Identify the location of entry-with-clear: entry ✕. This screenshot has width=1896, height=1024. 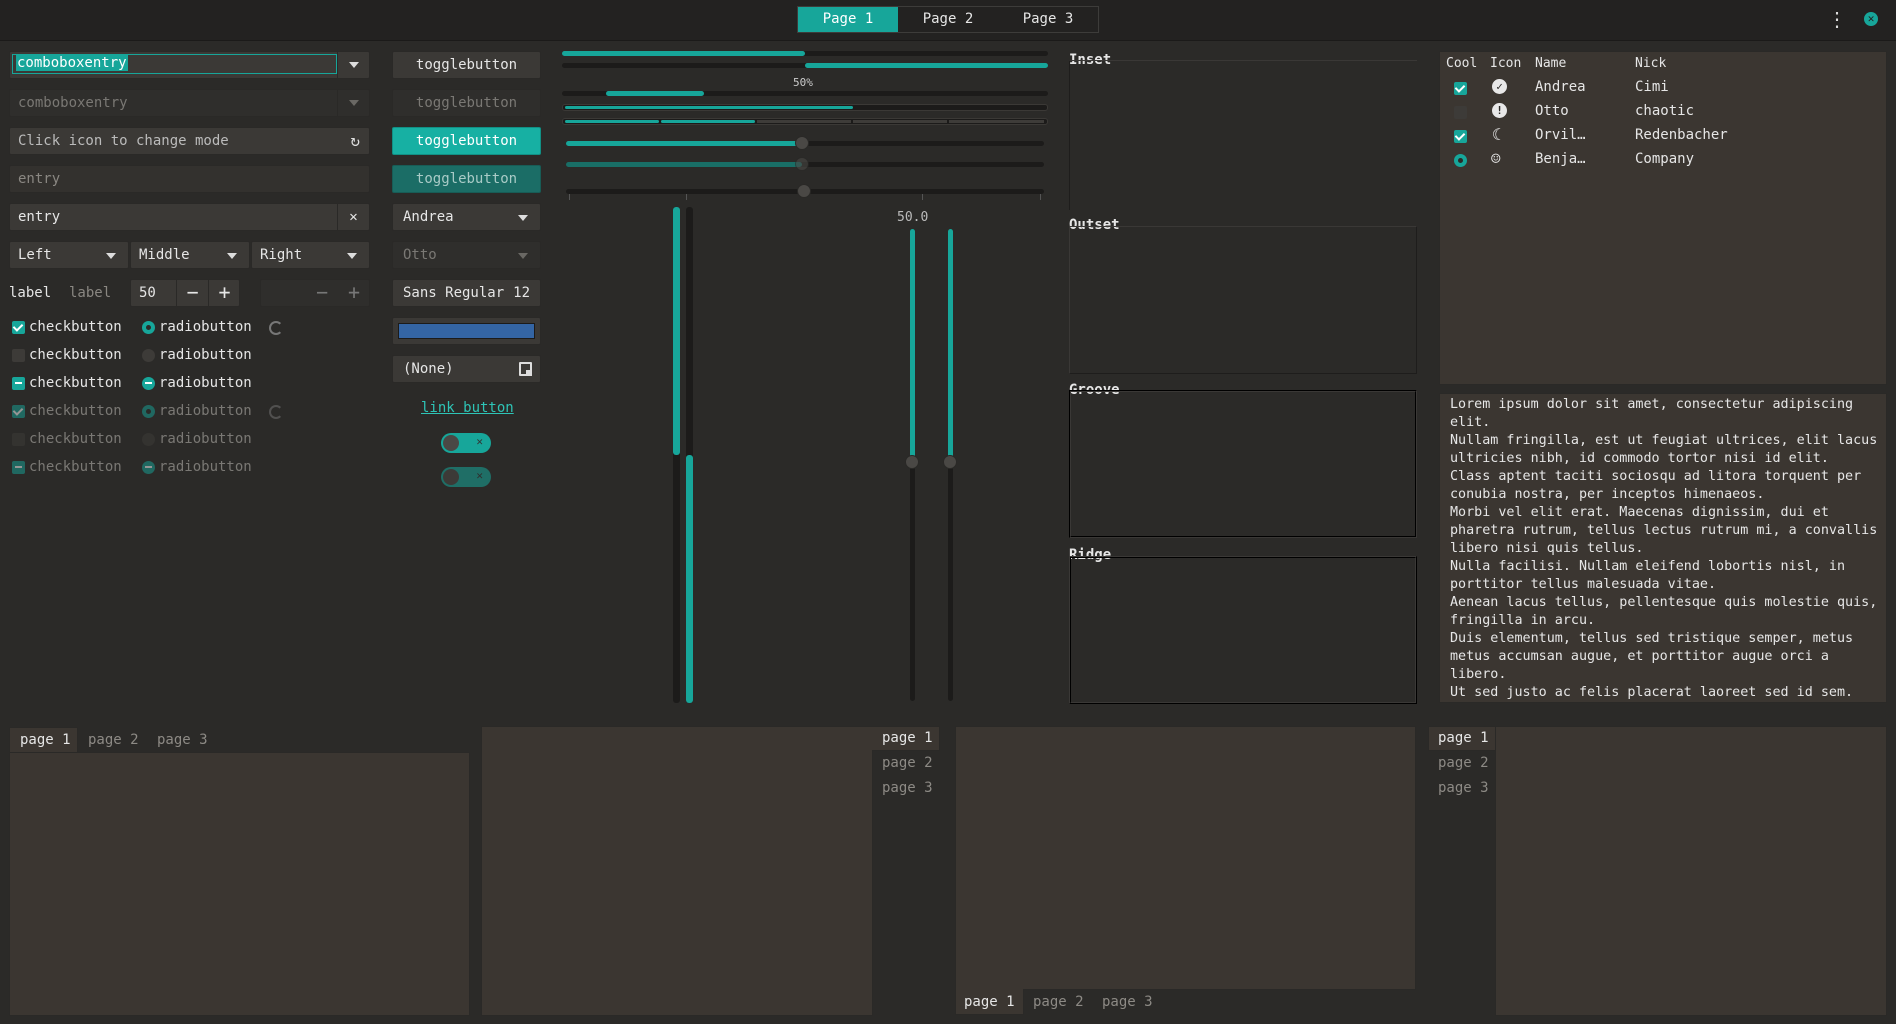
(189, 217).